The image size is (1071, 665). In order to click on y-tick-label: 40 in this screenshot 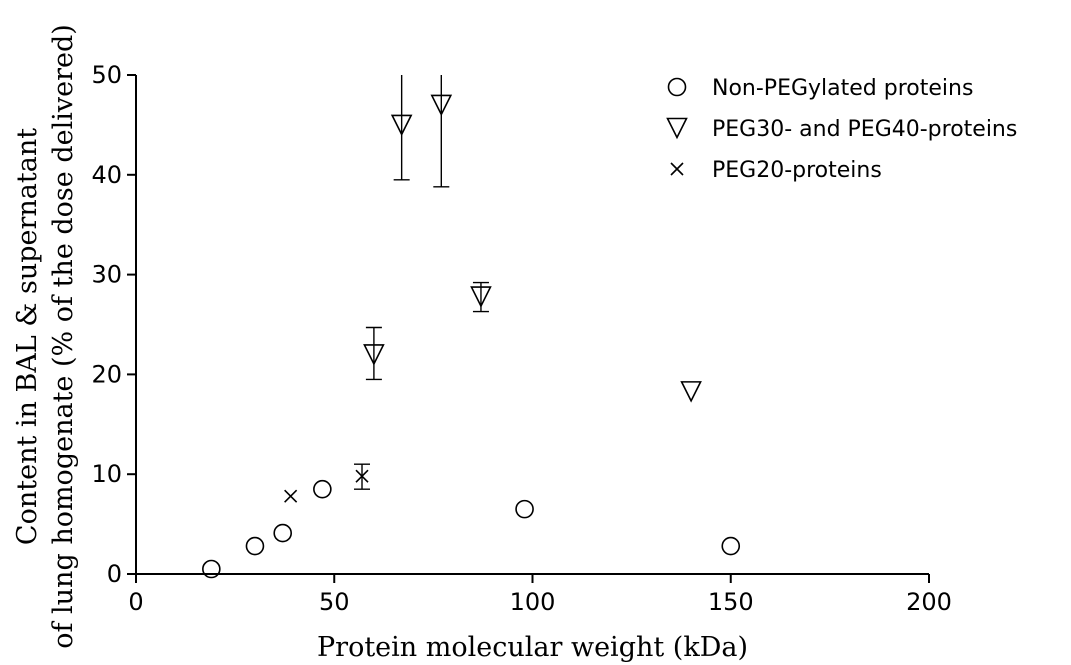, I will do `click(106, 175)`.